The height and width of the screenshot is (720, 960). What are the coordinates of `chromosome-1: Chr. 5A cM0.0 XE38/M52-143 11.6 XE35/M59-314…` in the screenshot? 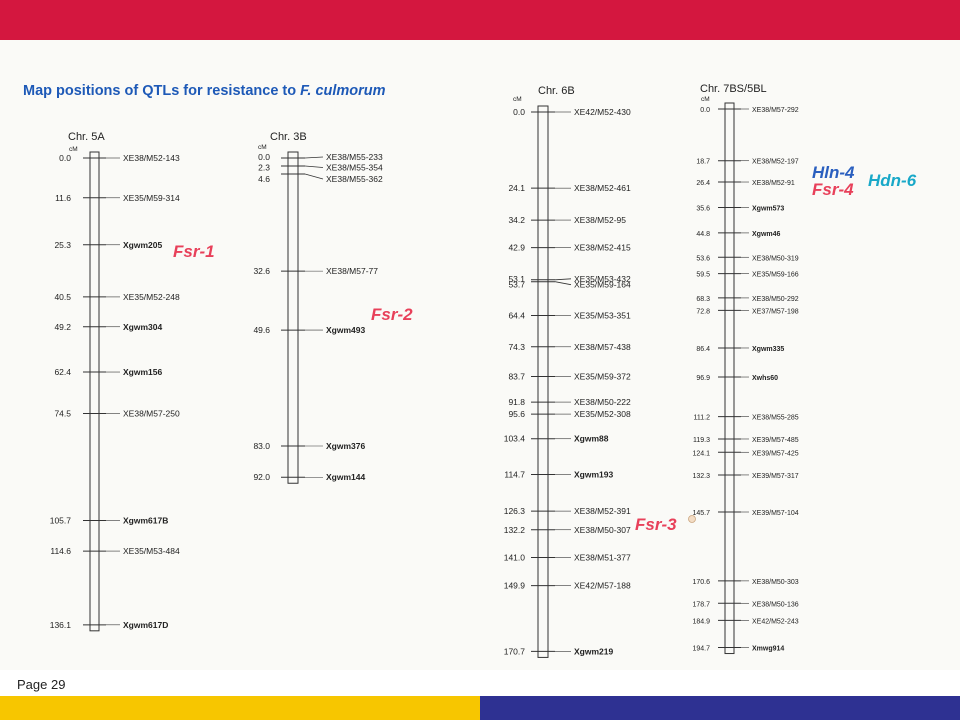 It's located at (115, 381).